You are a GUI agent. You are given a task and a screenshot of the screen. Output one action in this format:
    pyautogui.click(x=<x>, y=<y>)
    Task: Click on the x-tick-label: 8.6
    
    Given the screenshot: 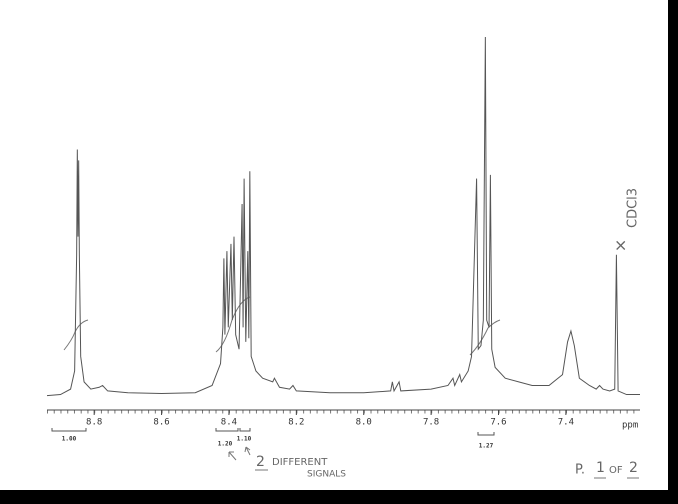 What is the action you would take?
    pyautogui.click(x=161, y=423)
    